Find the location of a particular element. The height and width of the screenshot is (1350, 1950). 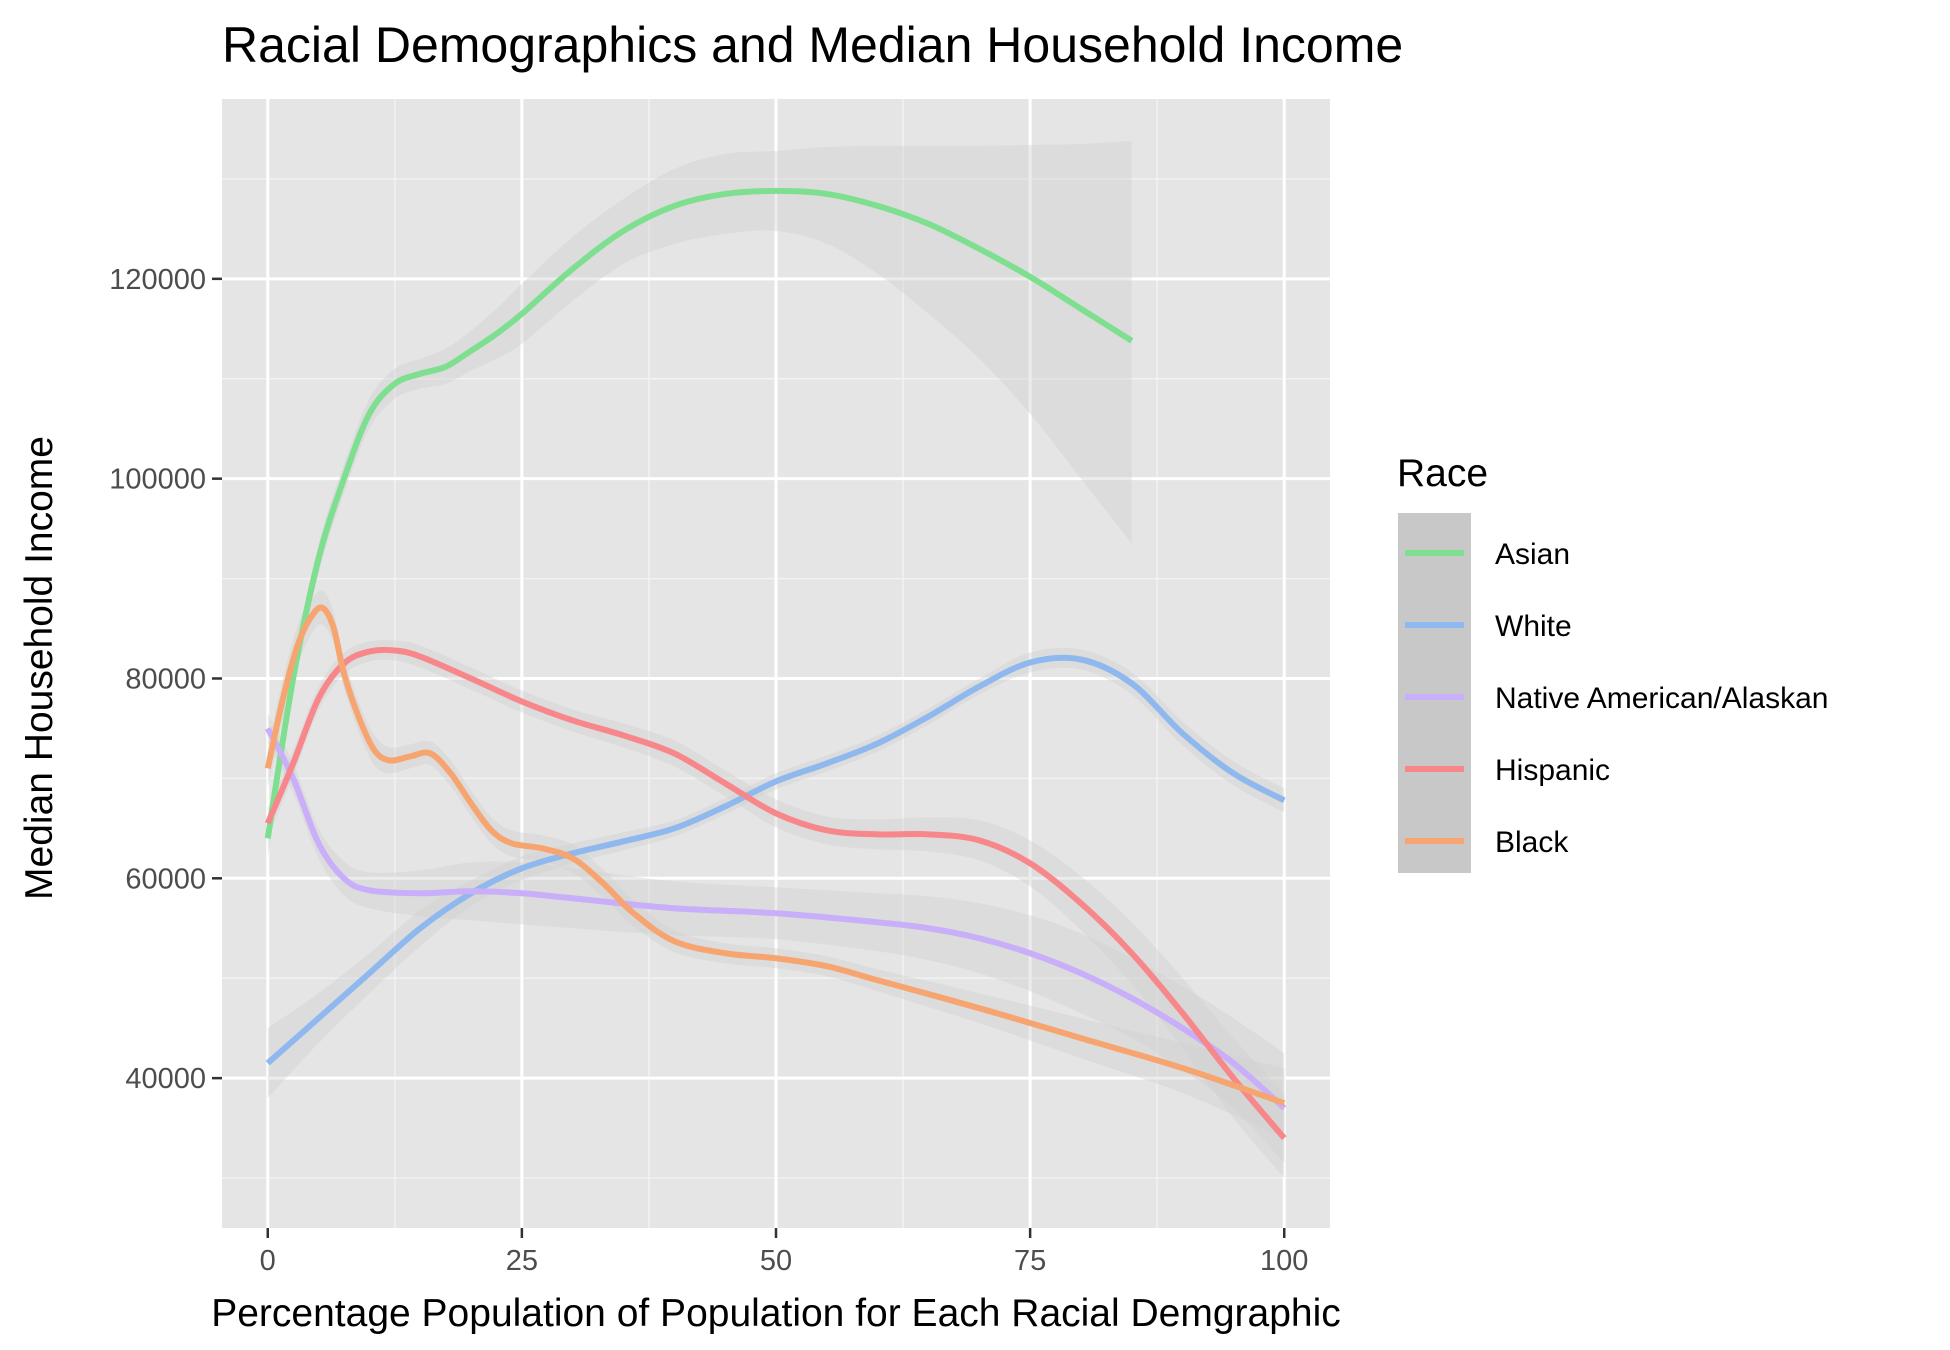

y-tick-label: 80000 is located at coordinates (165, 679).